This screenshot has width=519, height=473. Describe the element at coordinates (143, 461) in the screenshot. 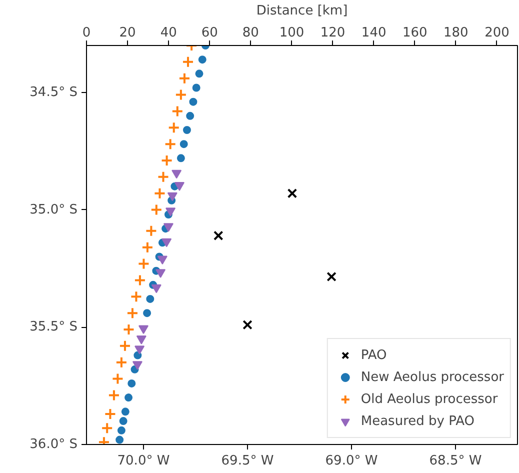

I see `x-tick-label: 70.0° W` at that location.